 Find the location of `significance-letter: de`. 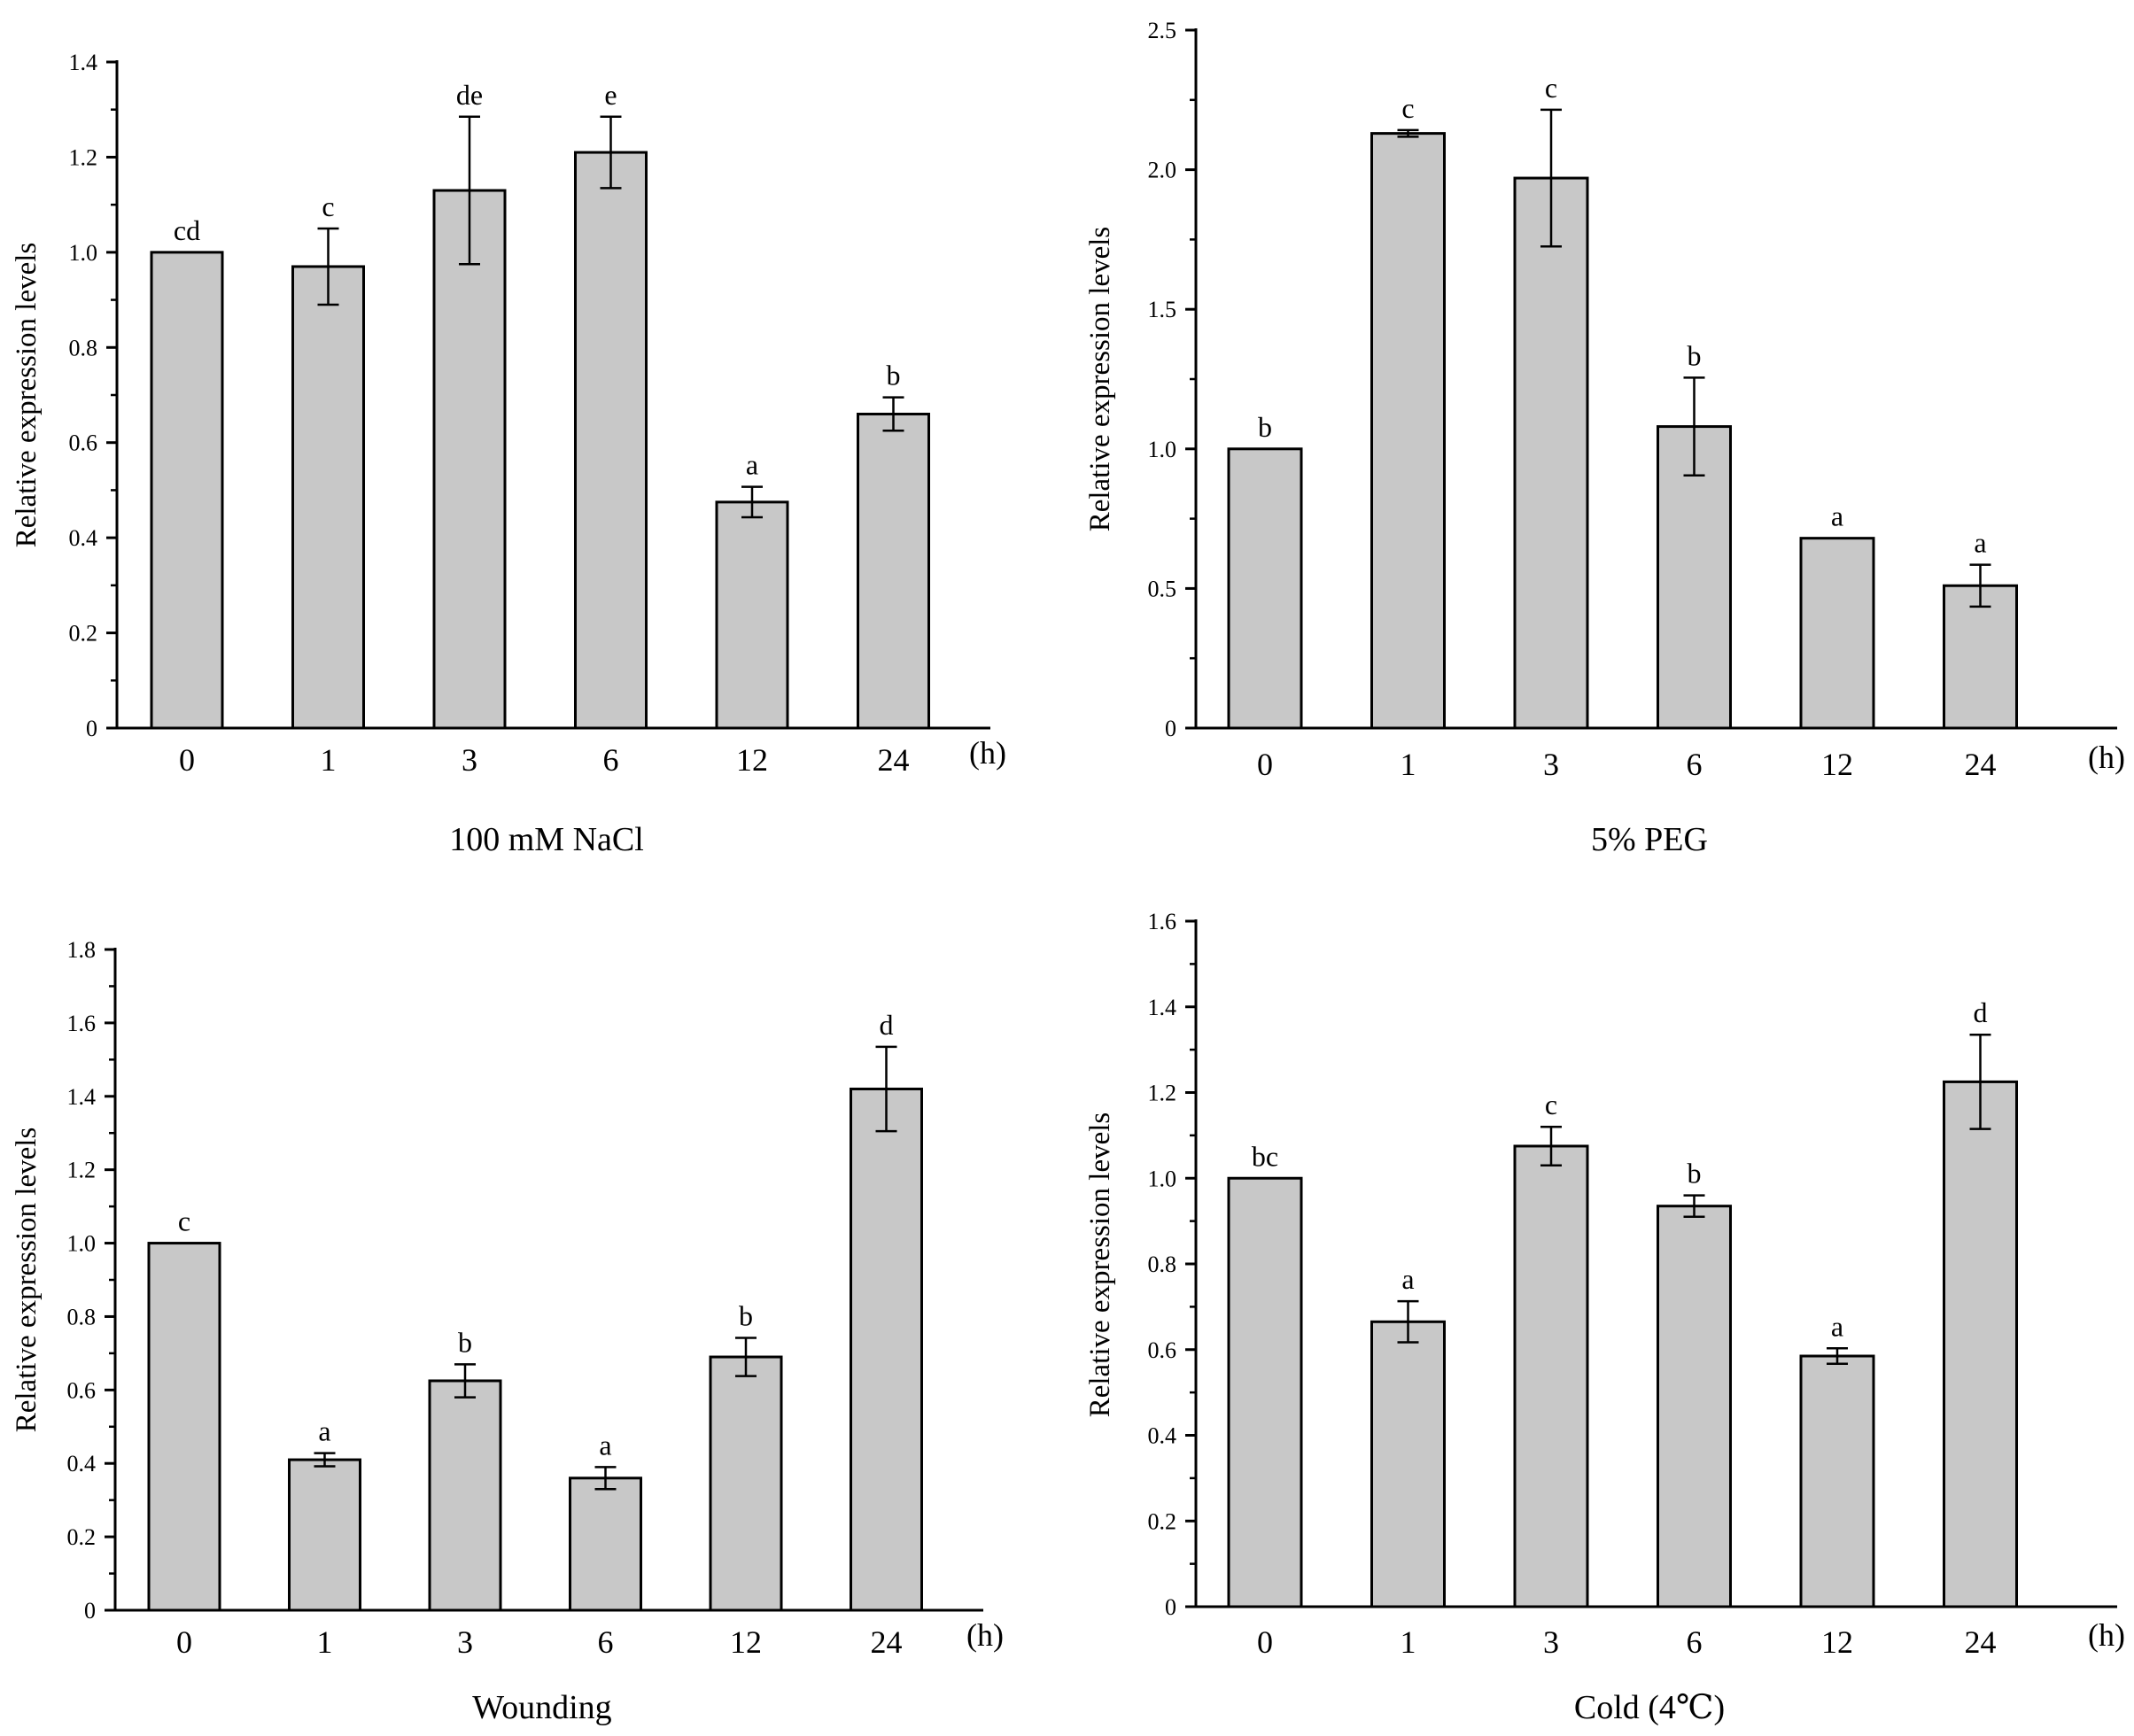

significance-letter: de is located at coordinates (469, 95).